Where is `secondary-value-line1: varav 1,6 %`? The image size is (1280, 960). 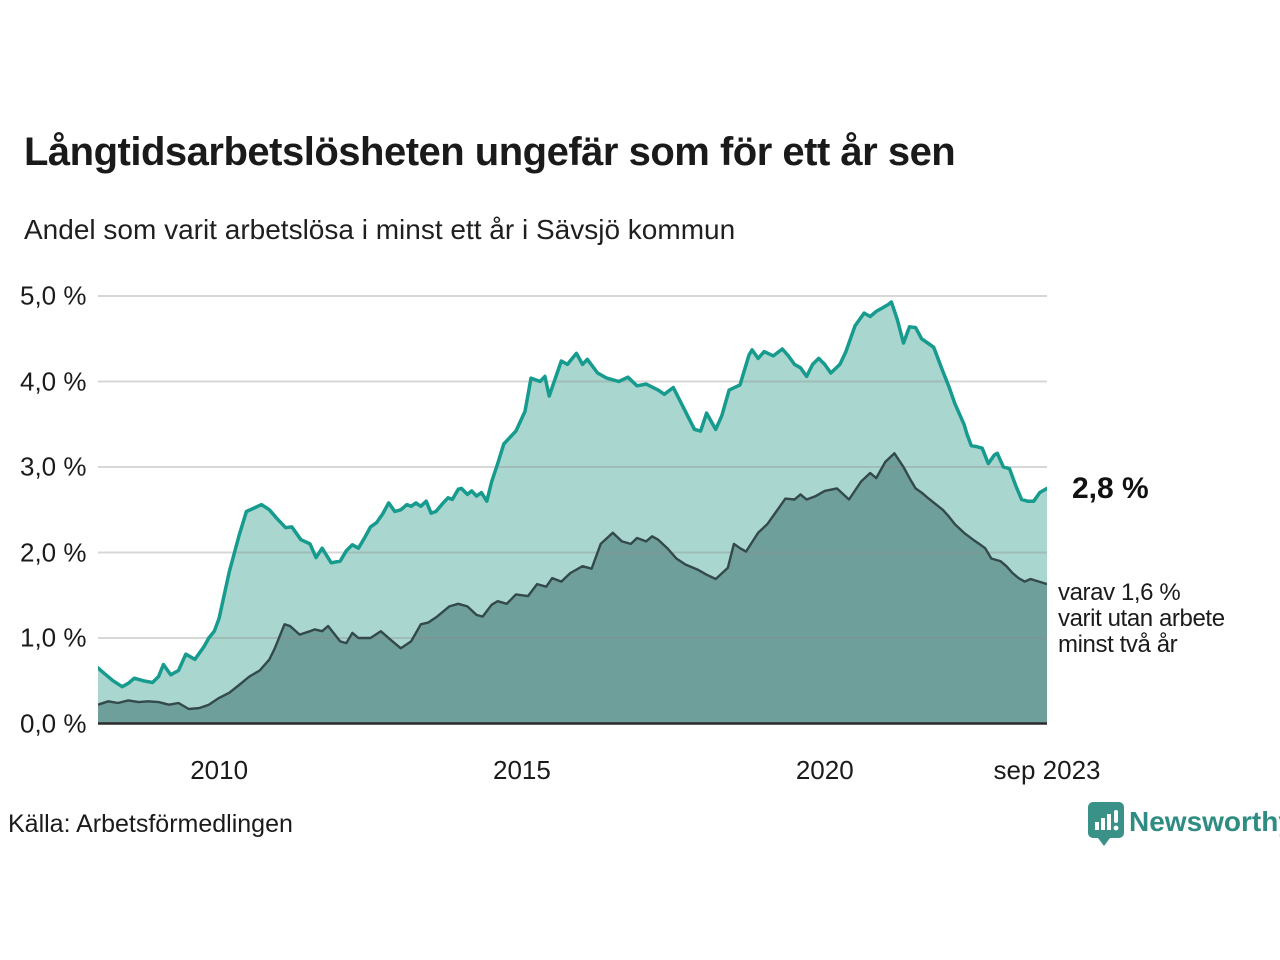
secondary-value-line1: varav 1,6 % is located at coordinates (1119, 592).